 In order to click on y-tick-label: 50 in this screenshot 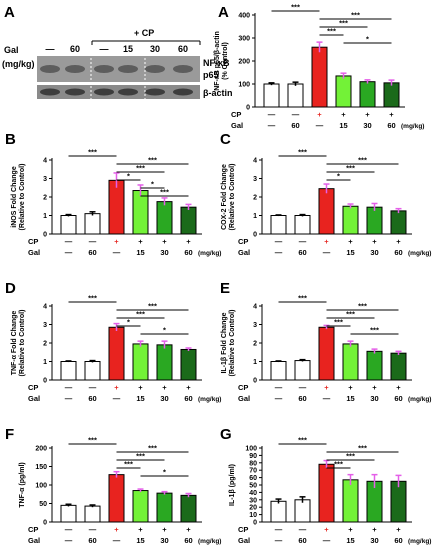, I will do `click(43, 504)`.